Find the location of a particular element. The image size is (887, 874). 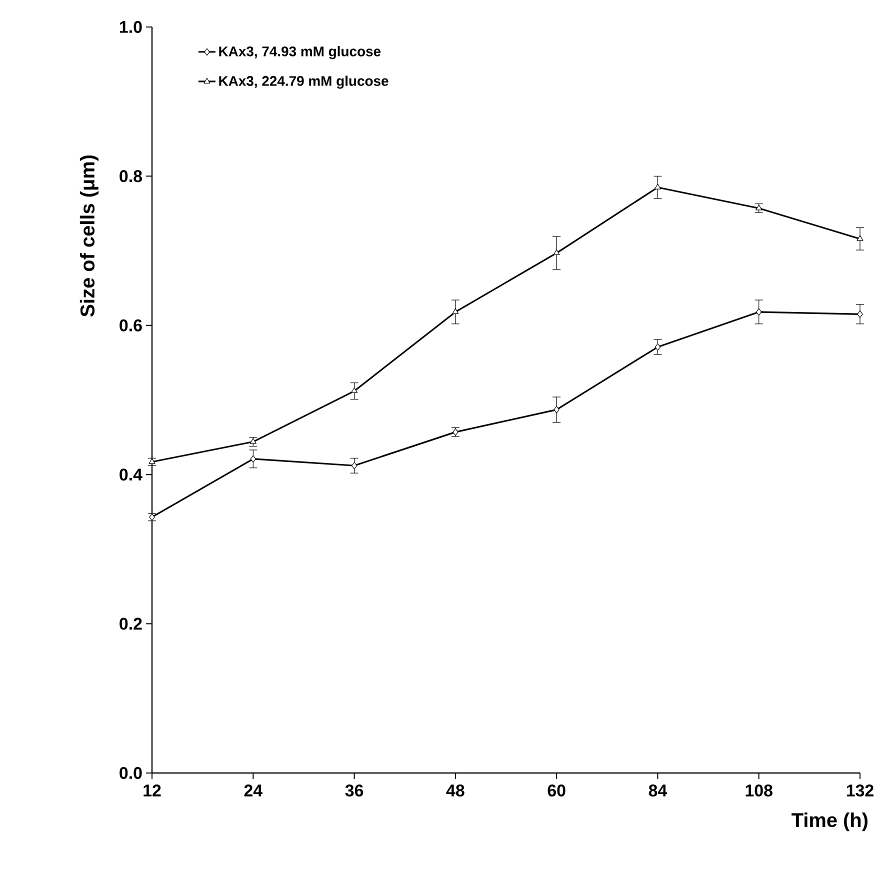

legend-label: KAx3, 224.79 mM glucose is located at coordinates (303, 82).